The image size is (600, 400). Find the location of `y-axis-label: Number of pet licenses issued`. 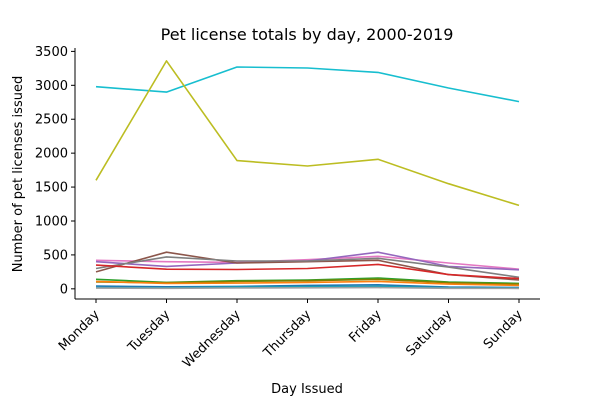

y-axis-label: Number of pet licenses issued is located at coordinates (18, 174).